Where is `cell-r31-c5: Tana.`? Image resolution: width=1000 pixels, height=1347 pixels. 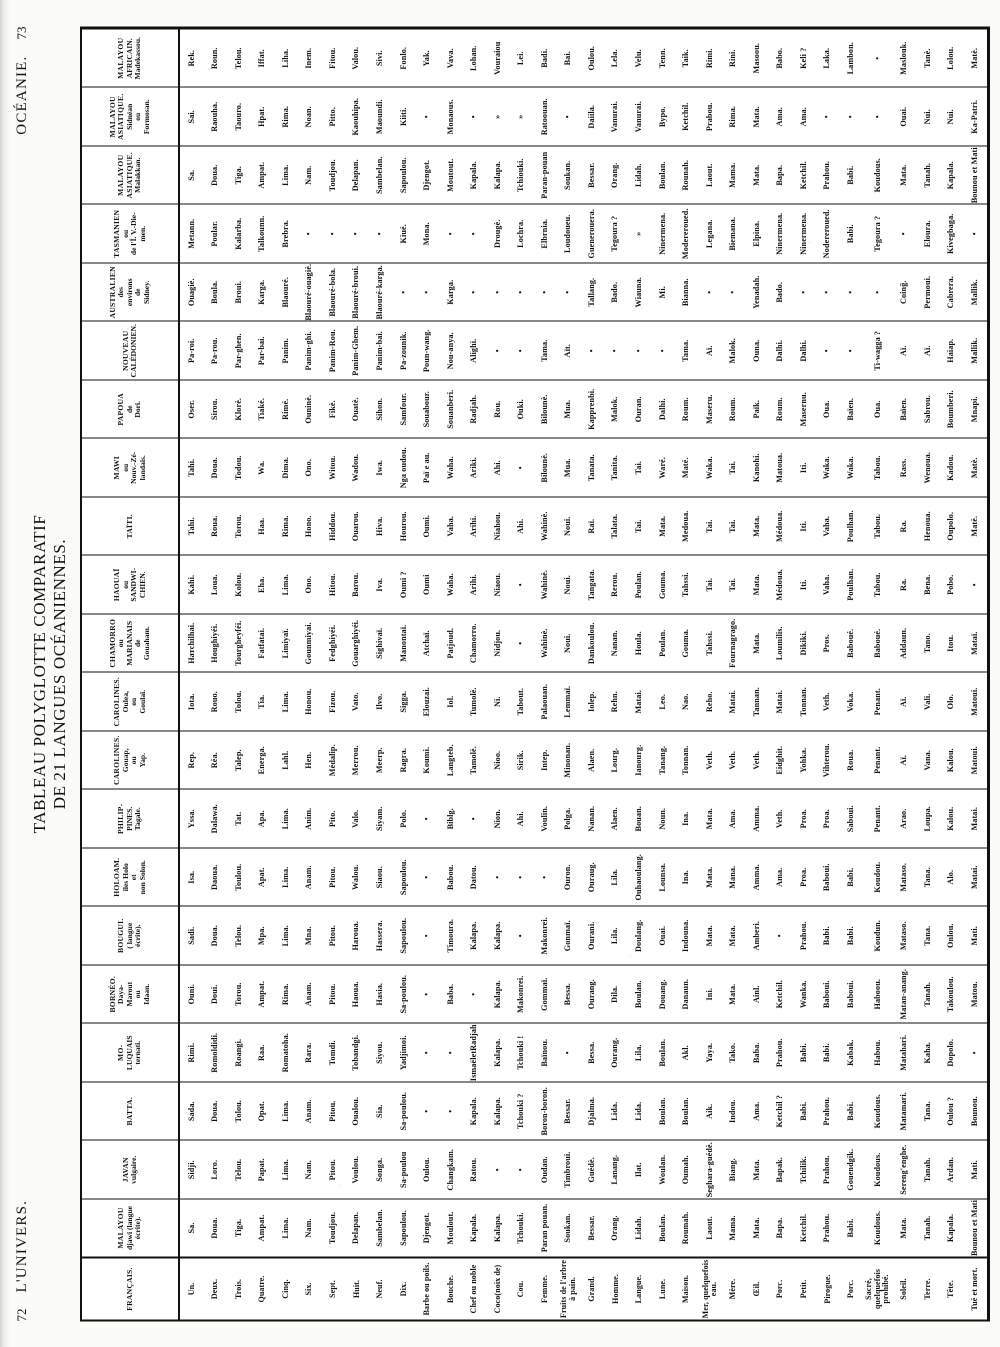
cell-r31-c5: Tana. is located at coordinates (928, 935).